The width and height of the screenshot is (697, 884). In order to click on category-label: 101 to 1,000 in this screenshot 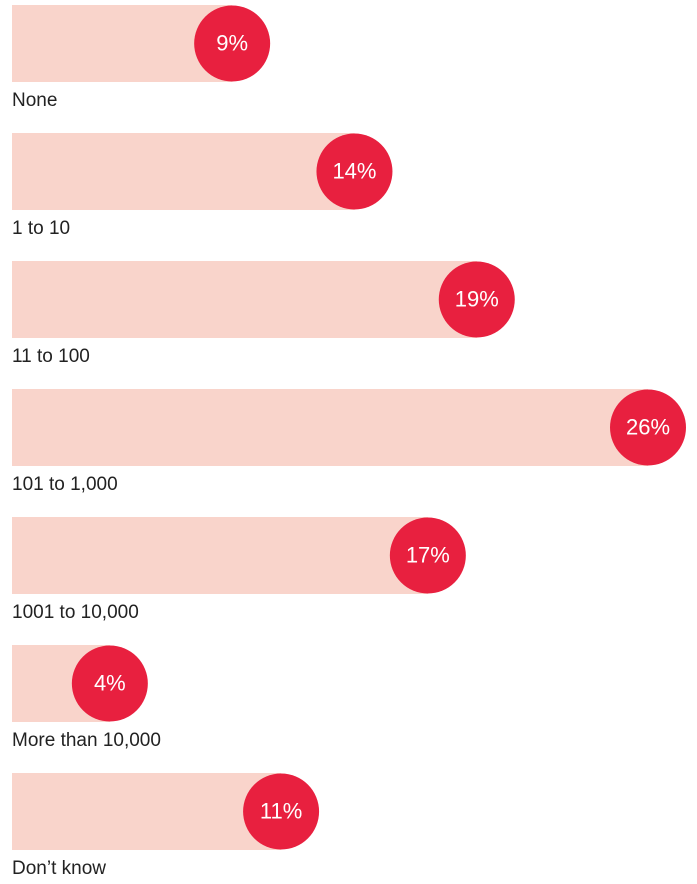, I will do `click(65, 484)`.